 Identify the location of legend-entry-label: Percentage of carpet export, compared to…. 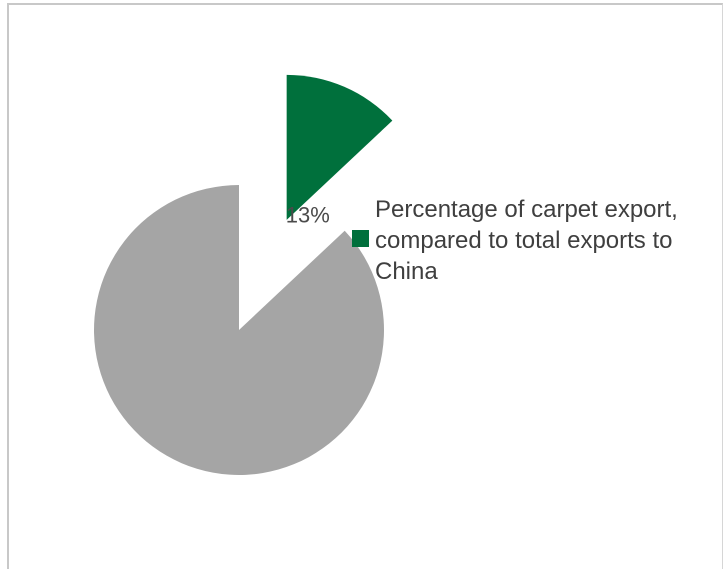
(526, 240).